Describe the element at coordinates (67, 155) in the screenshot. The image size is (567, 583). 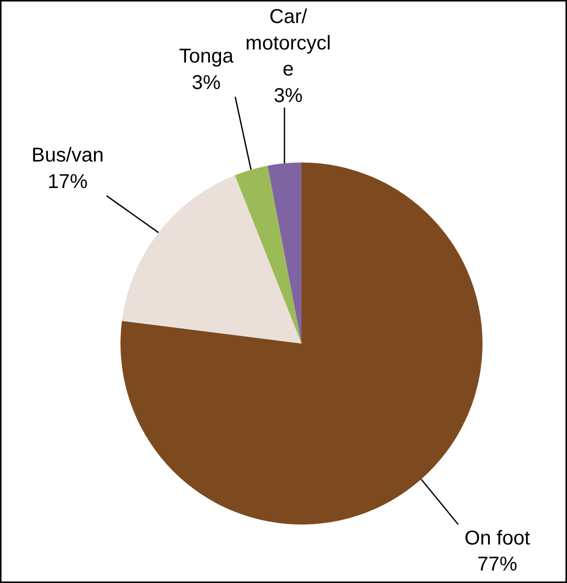
I see `slice-label: Bus/van` at that location.